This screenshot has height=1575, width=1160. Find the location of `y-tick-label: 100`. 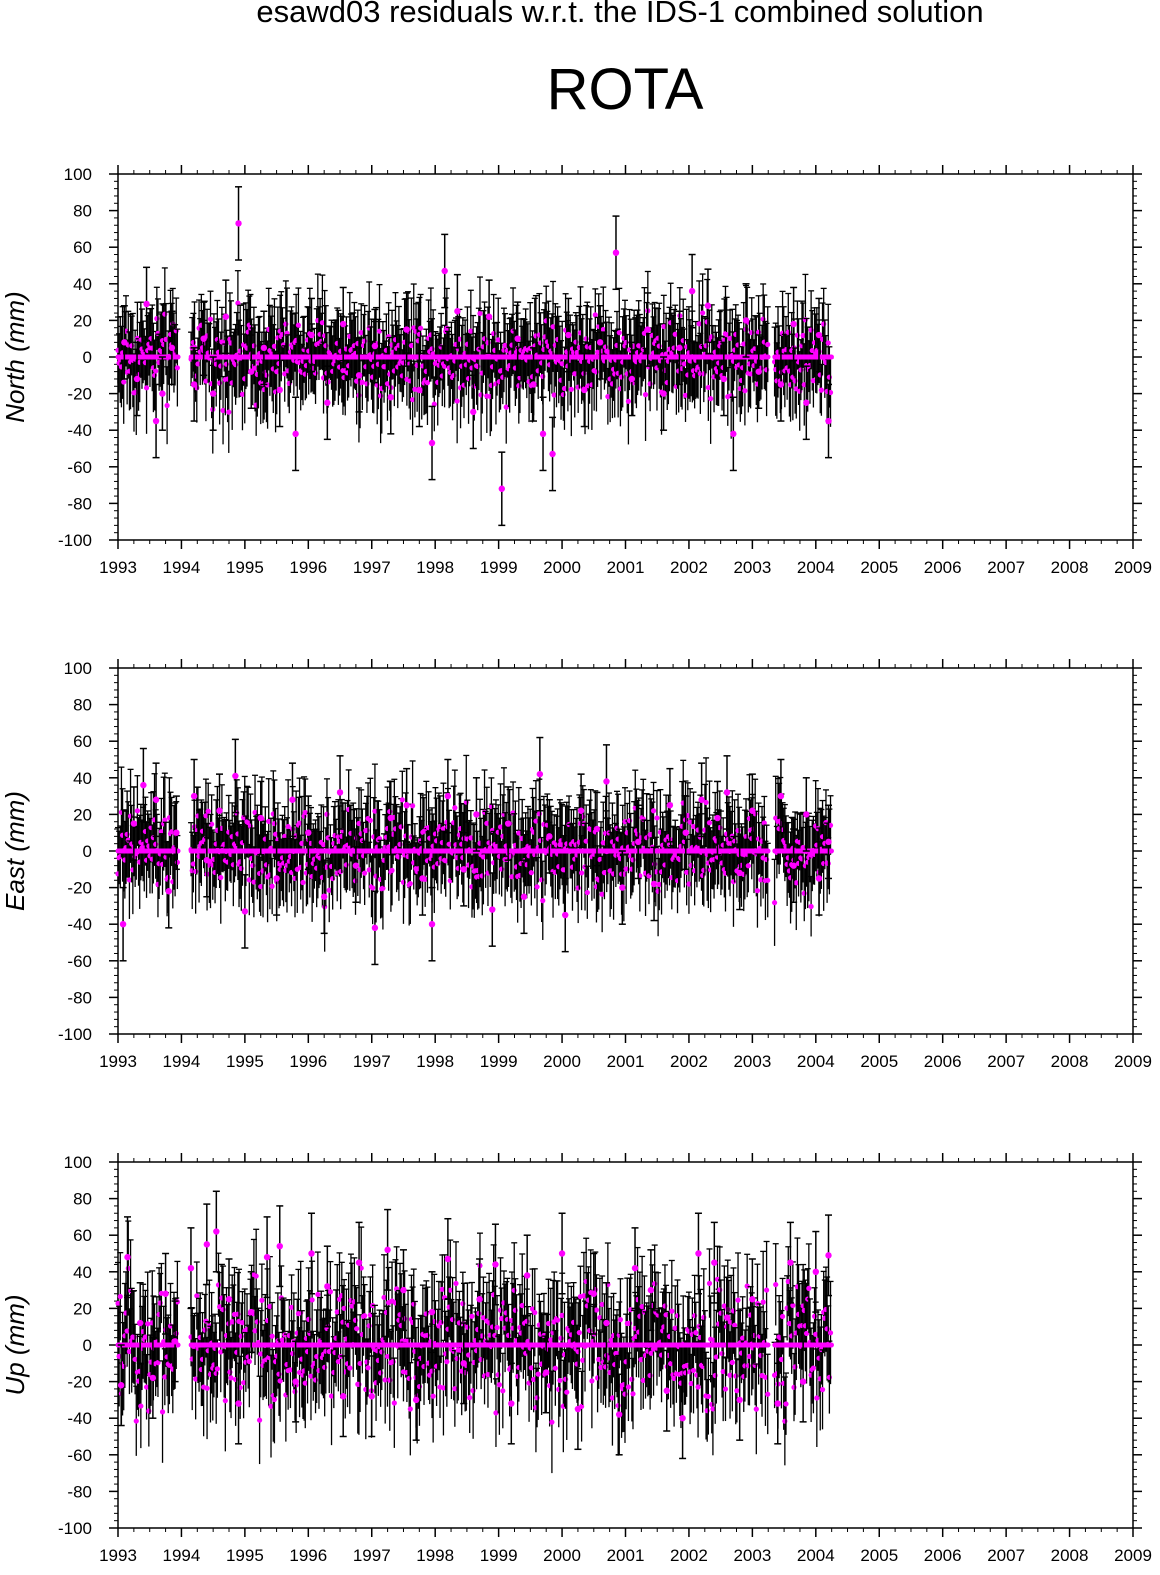

y-tick-label: 100 is located at coordinates (78, 174).